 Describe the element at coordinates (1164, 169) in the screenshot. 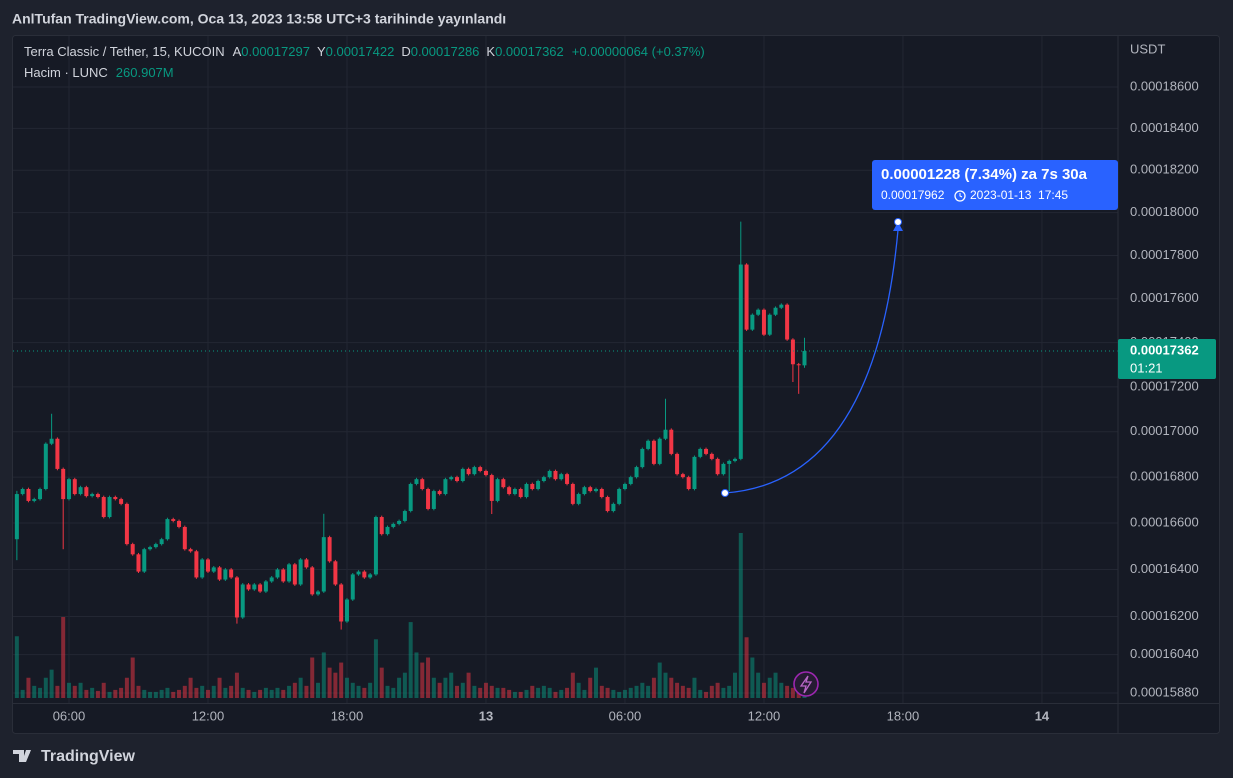

I see `y-tick-label: 0.00018200` at that location.